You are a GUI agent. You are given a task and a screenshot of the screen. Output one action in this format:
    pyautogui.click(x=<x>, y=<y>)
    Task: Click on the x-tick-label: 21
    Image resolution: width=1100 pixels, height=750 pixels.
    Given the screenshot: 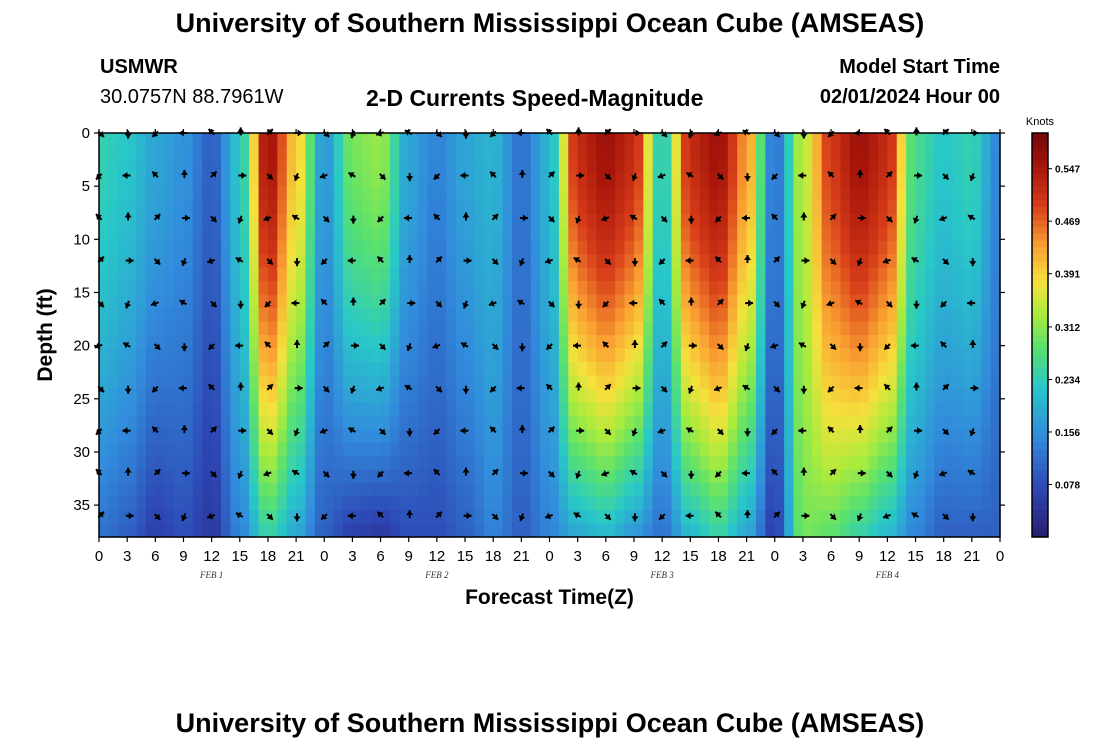 What is the action you would take?
    pyautogui.click(x=296, y=556)
    